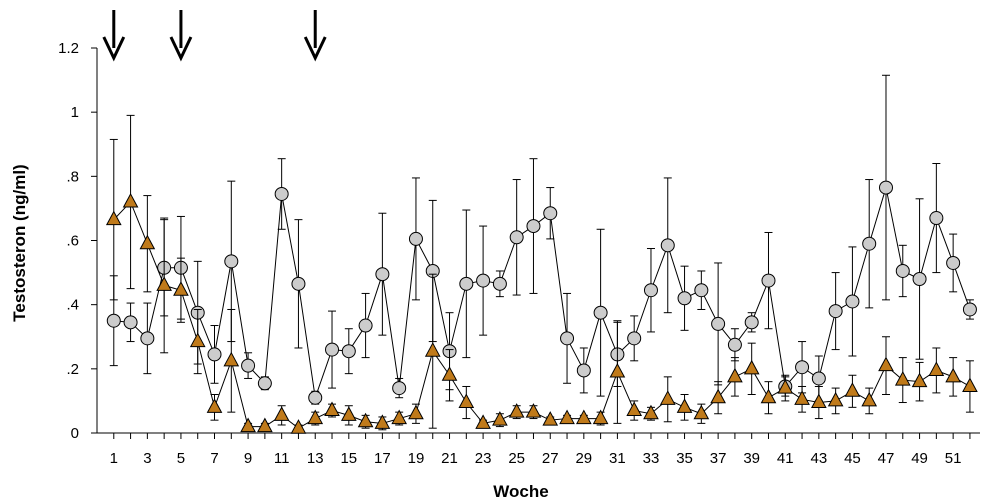 This screenshot has width=982, height=502. Describe the element at coordinates (516, 458) in the screenshot. I see `x-tick-label: 25` at that location.